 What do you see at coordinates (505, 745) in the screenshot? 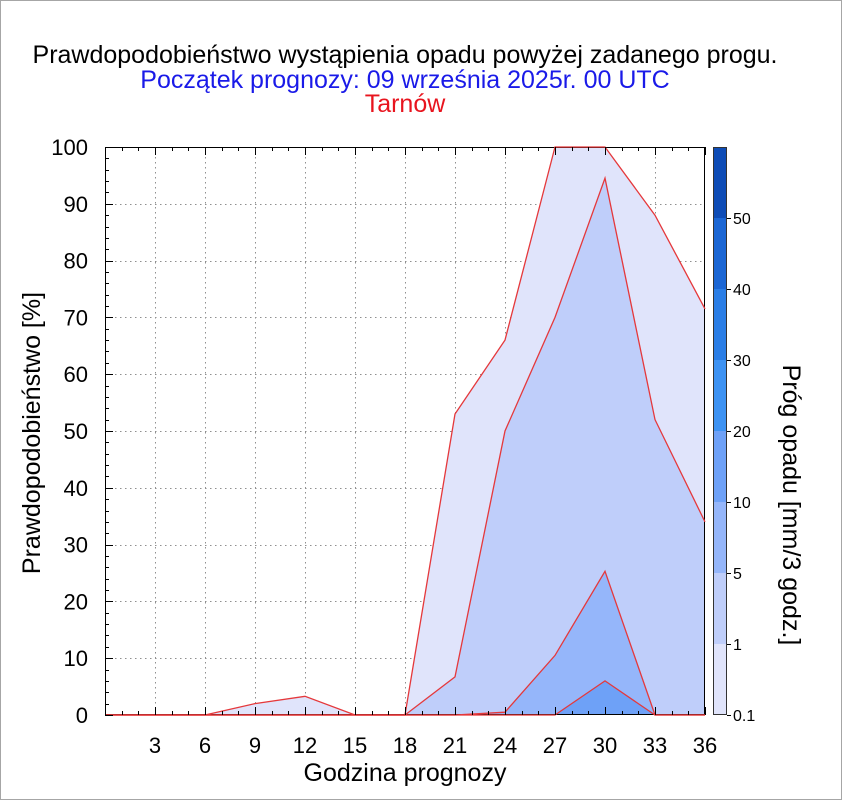
I see `x-tick-label-24: 24` at bounding box center [505, 745].